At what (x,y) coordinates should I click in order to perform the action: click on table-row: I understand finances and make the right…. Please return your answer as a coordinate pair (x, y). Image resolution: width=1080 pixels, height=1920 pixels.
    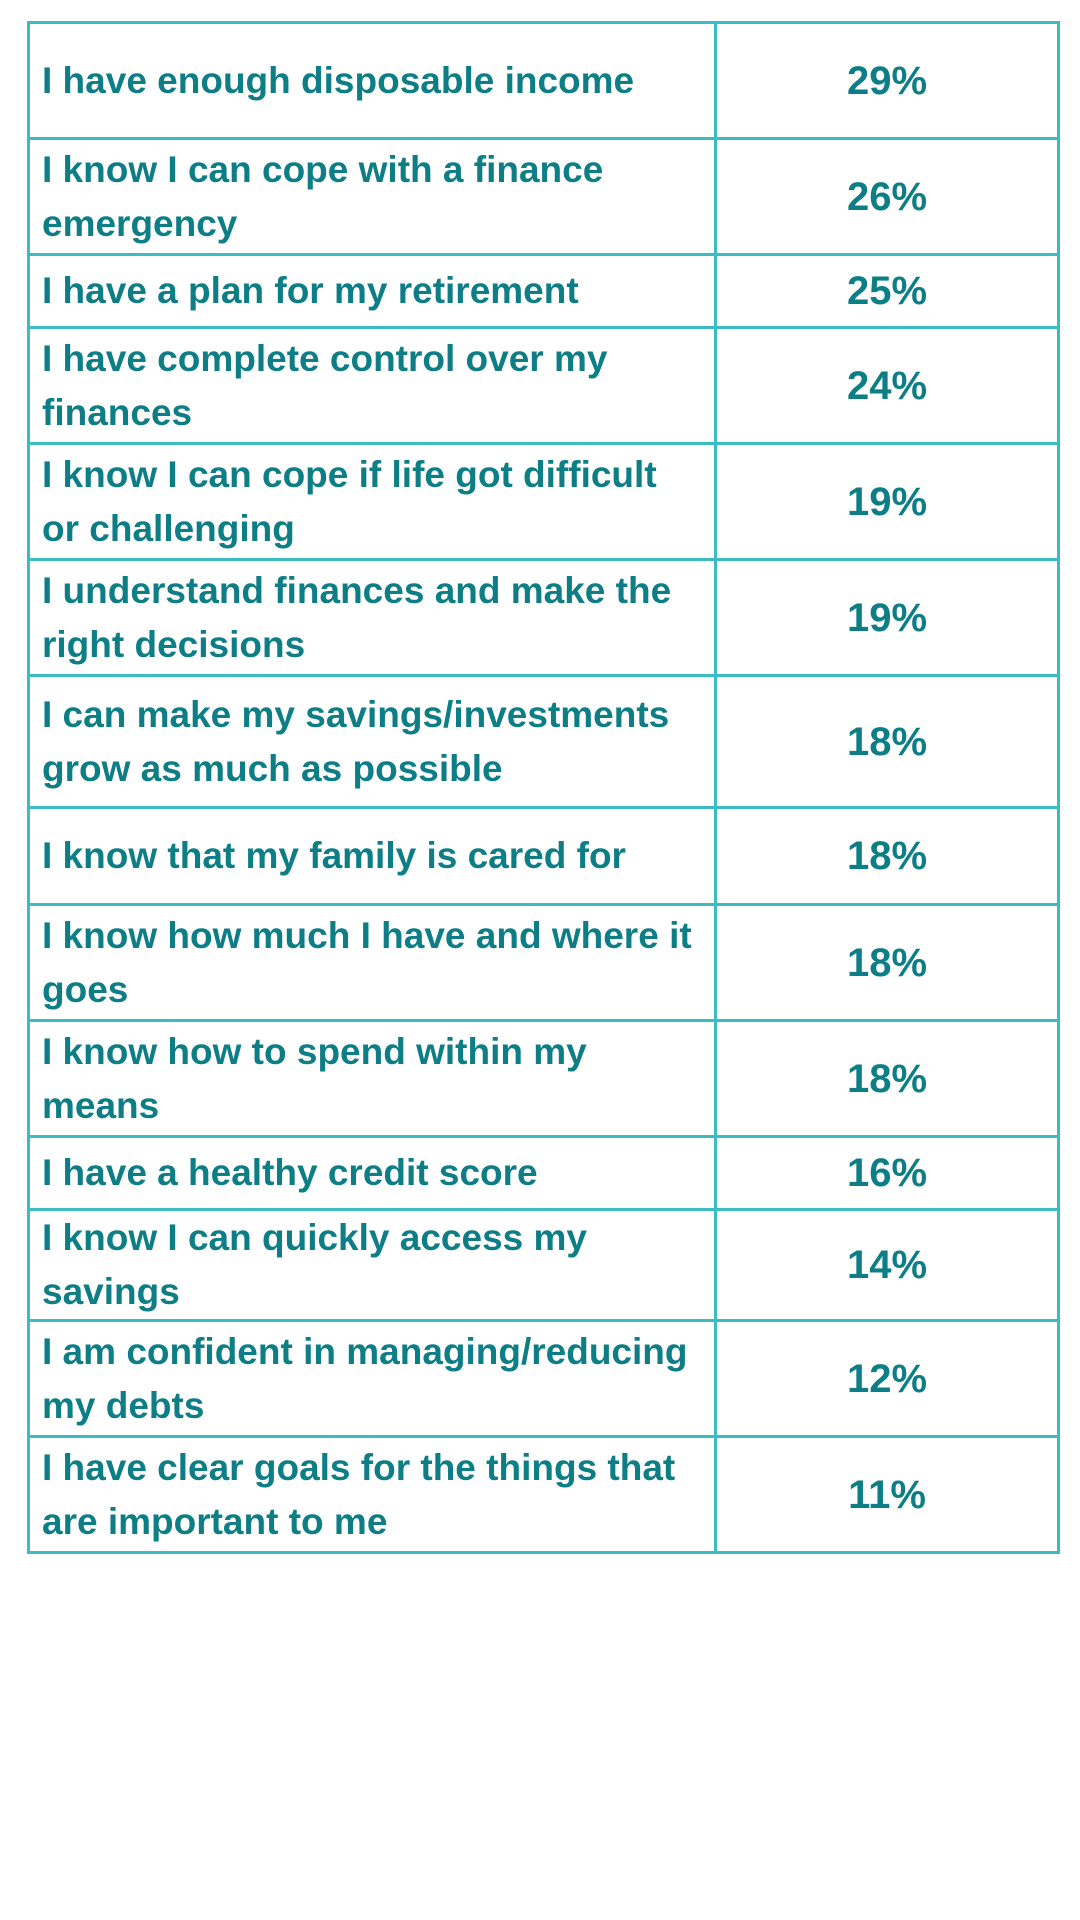
    Looking at the image, I should click on (543, 617).